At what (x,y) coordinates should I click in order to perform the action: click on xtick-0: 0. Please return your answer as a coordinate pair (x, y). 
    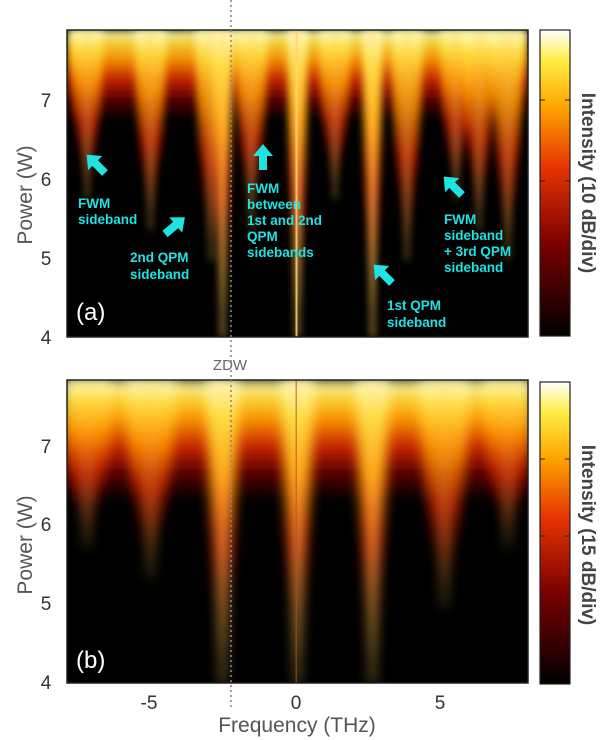
    Looking at the image, I should click on (296, 703).